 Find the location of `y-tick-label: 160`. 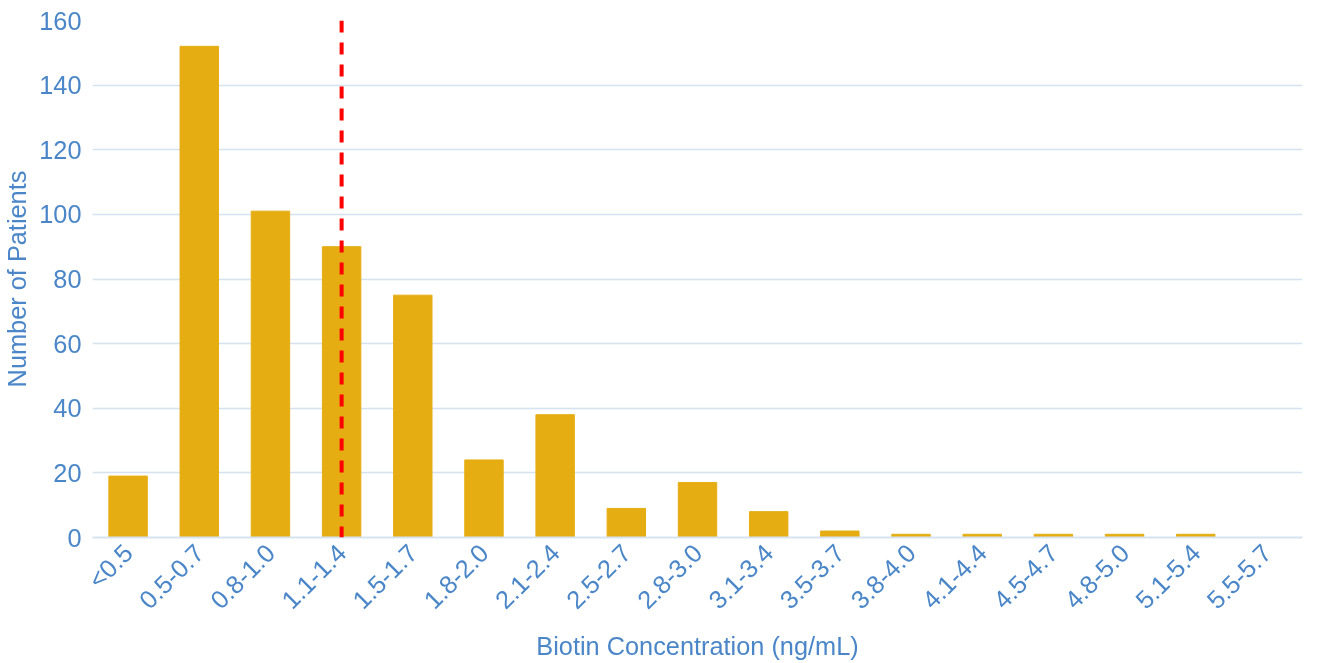

y-tick-label: 160 is located at coordinates (60, 20).